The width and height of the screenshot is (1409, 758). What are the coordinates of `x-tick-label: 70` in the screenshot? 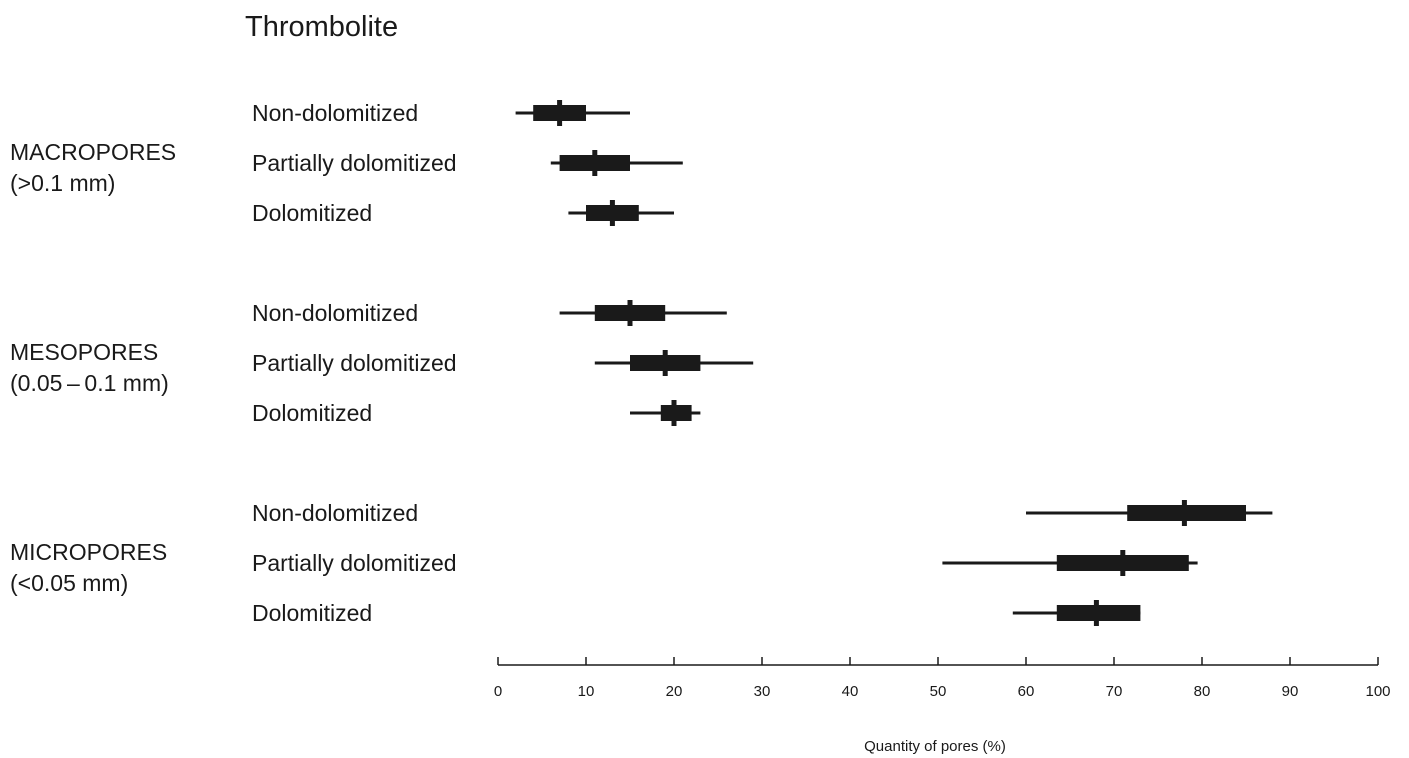 It's located at (1114, 691).